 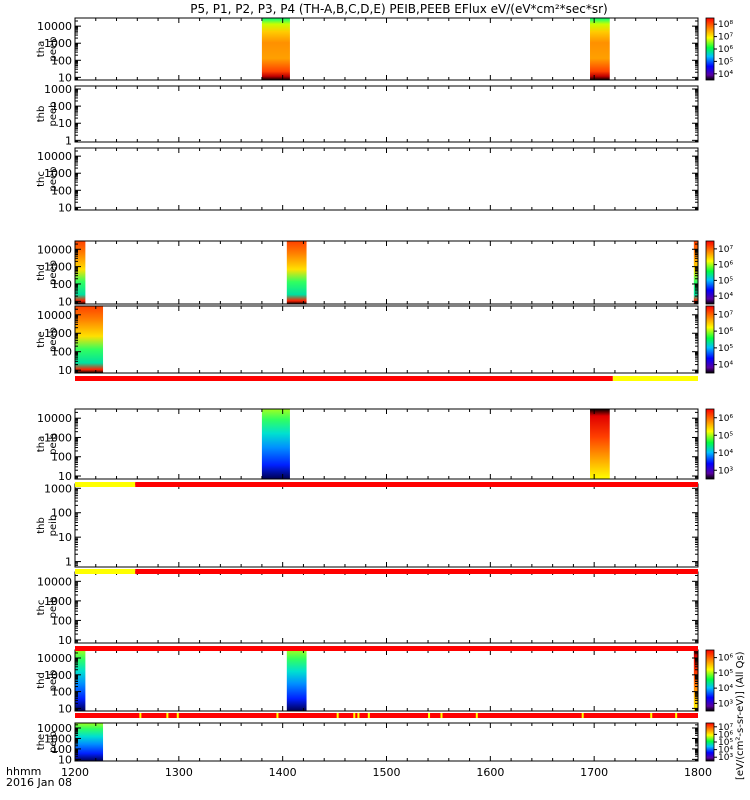 What do you see at coordinates (179, 772) in the screenshot?
I see `x-tick-label: 1300` at bounding box center [179, 772].